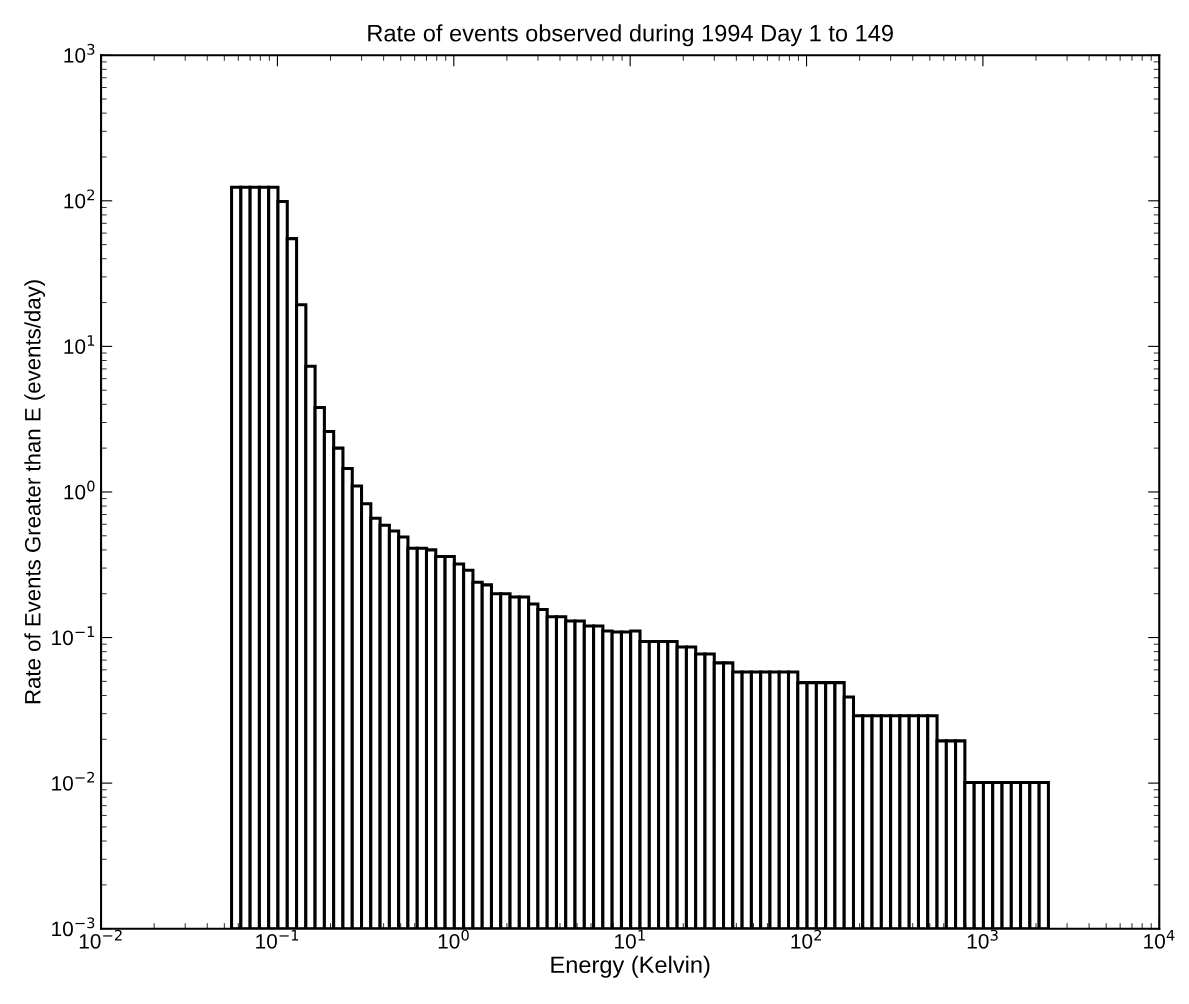 This screenshot has height=1004, width=1189. Describe the element at coordinates (453, 939) in the screenshot. I see `x-tick-label: 10$^{0}$` at that location.